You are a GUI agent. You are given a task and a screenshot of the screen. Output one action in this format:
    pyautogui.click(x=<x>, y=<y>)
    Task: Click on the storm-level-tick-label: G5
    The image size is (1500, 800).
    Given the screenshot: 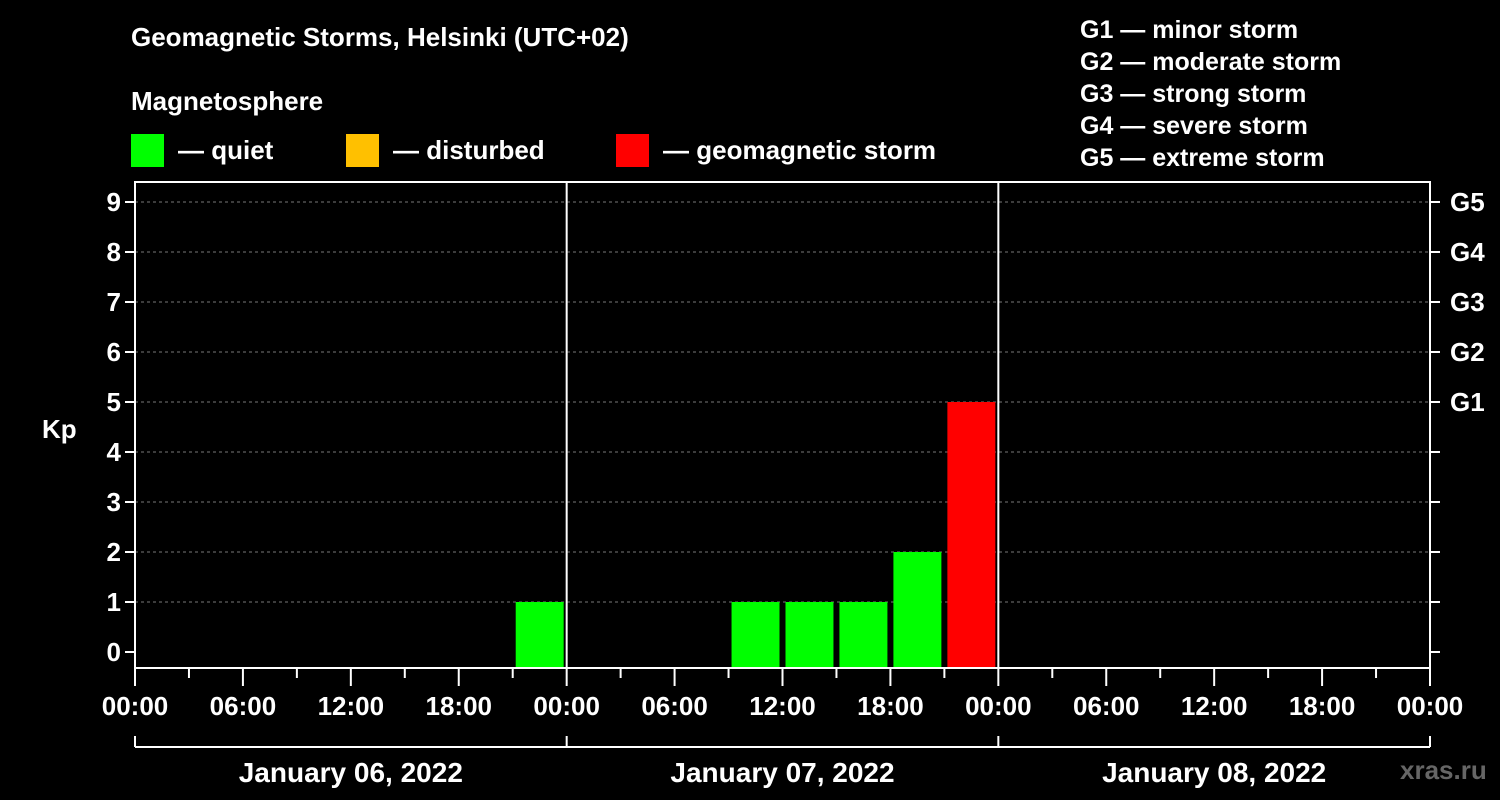 What is the action you would take?
    pyautogui.click(x=1467, y=202)
    